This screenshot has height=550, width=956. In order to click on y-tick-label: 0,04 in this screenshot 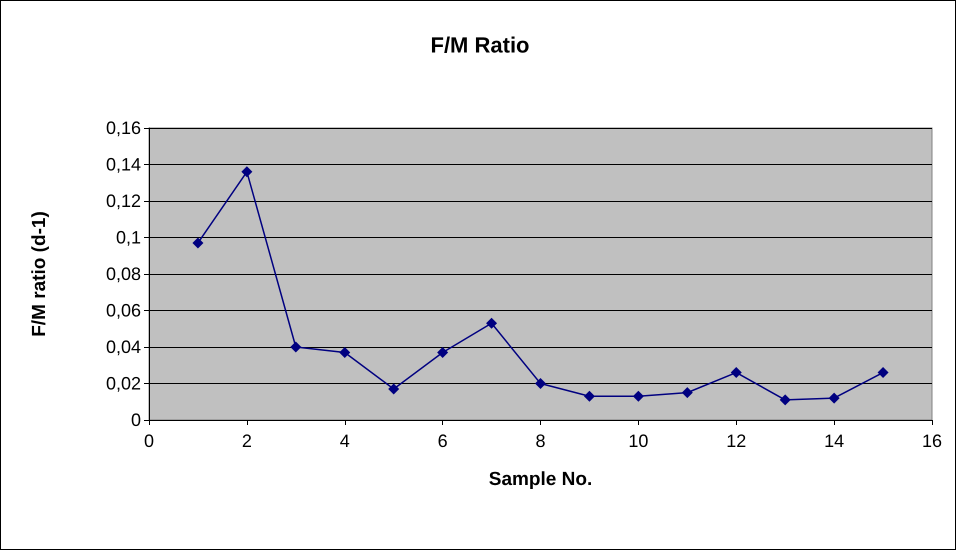, I will do `click(123, 347)`.